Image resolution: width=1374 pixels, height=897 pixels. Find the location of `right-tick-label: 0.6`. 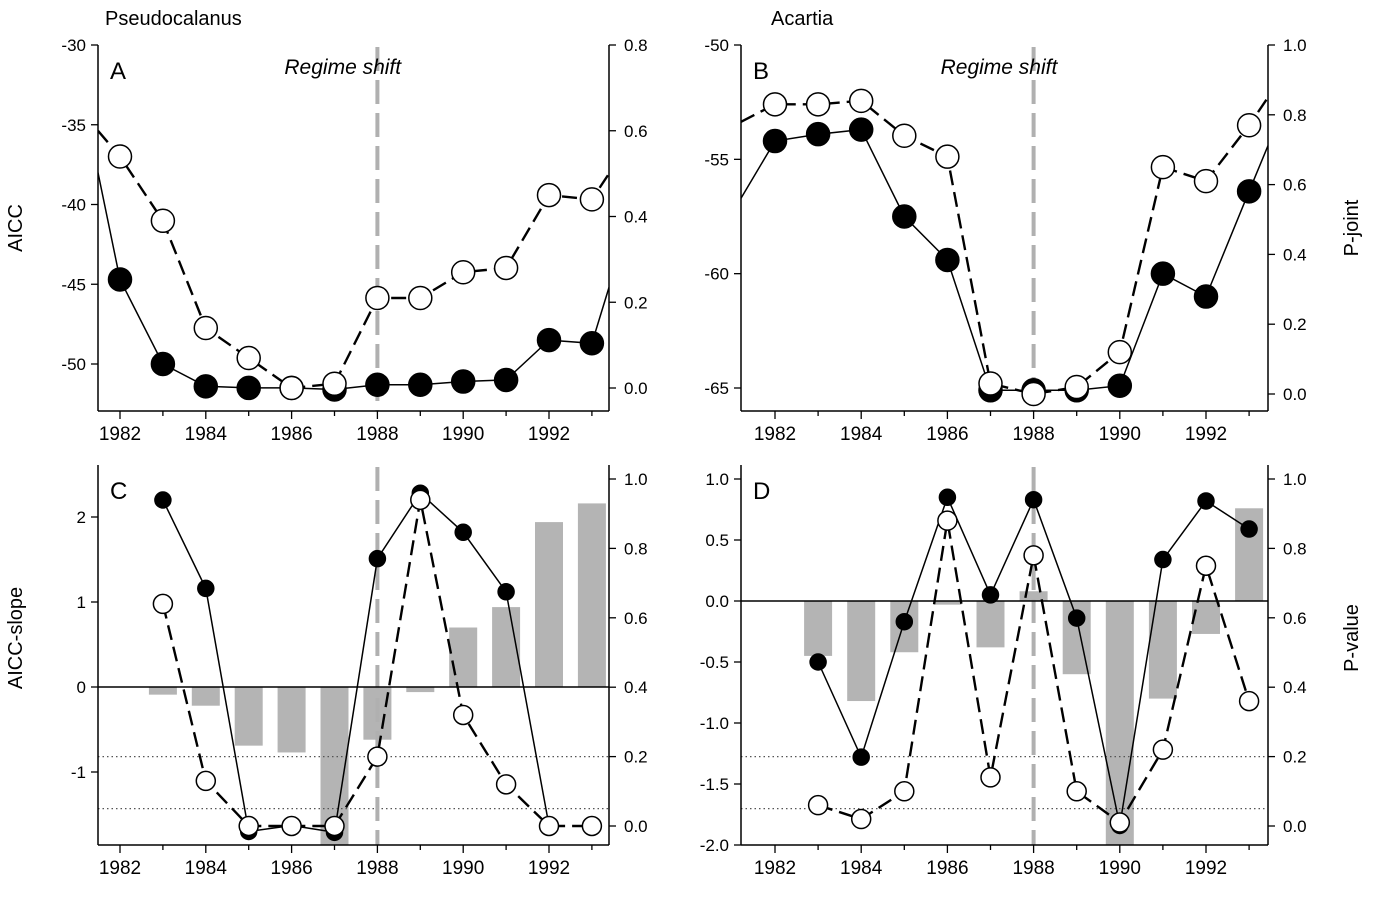

right-tick-label: 0.6 is located at coordinates (636, 618).